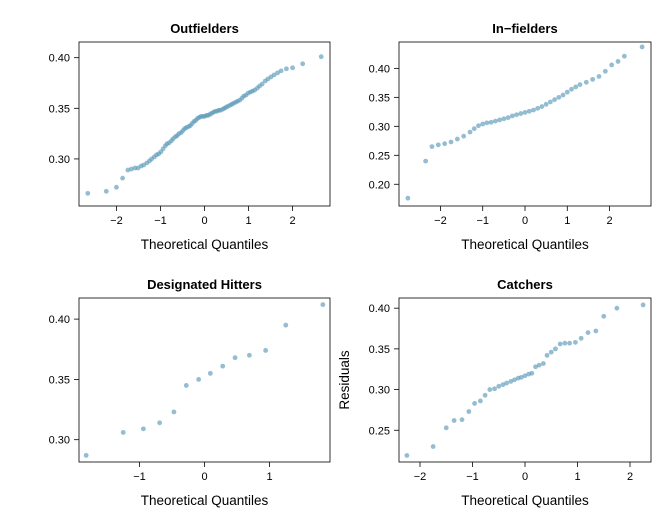 This screenshot has height=521, width=669. I want to click on chart-title: Outfielders, so click(204, 28).